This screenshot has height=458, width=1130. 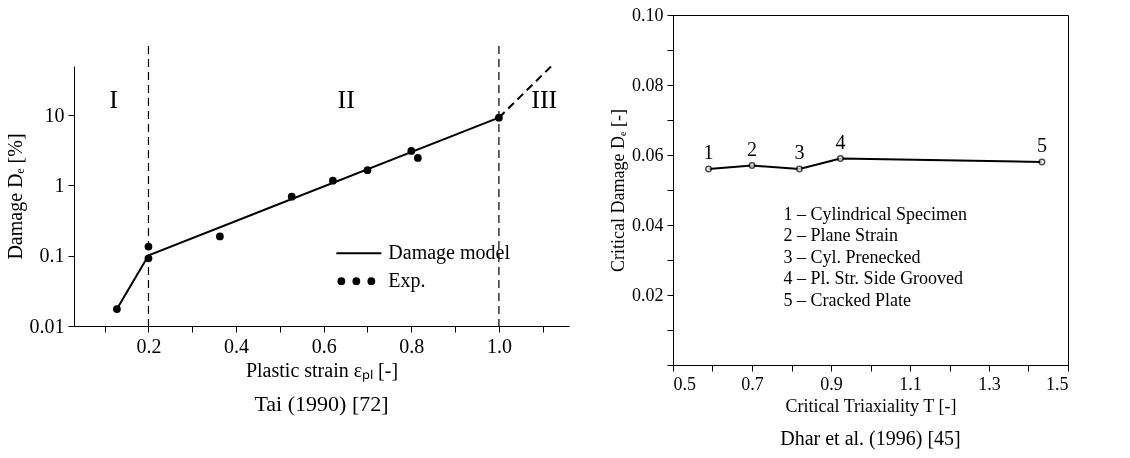 What do you see at coordinates (237, 345) in the screenshot?
I see `x-tick-label: 0.4` at bounding box center [237, 345].